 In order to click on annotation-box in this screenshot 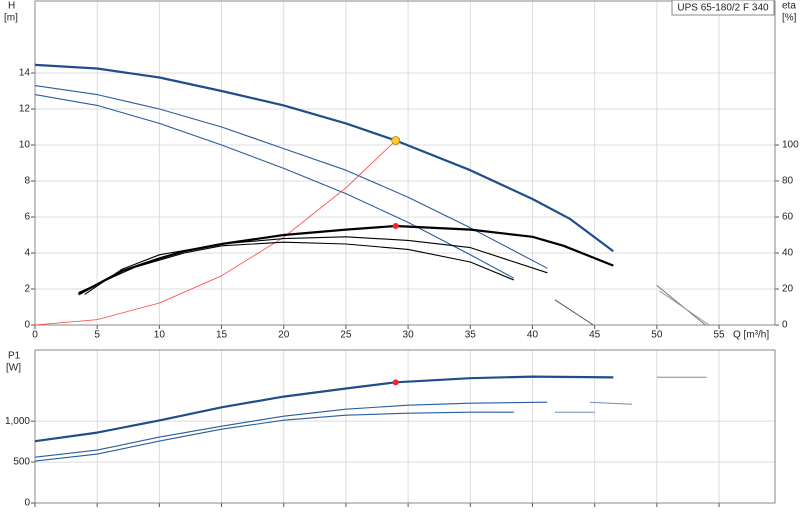, I will do `click(723, 8)`.